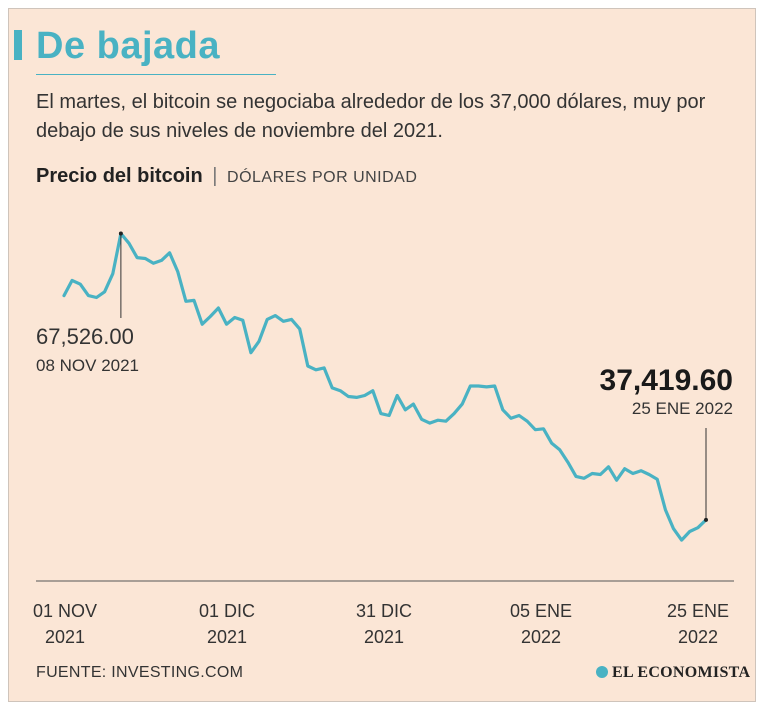 This screenshot has width=768, height=710. Describe the element at coordinates (227, 611) in the screenshot. I see `x-tick-label: 01 DIC` at that location.